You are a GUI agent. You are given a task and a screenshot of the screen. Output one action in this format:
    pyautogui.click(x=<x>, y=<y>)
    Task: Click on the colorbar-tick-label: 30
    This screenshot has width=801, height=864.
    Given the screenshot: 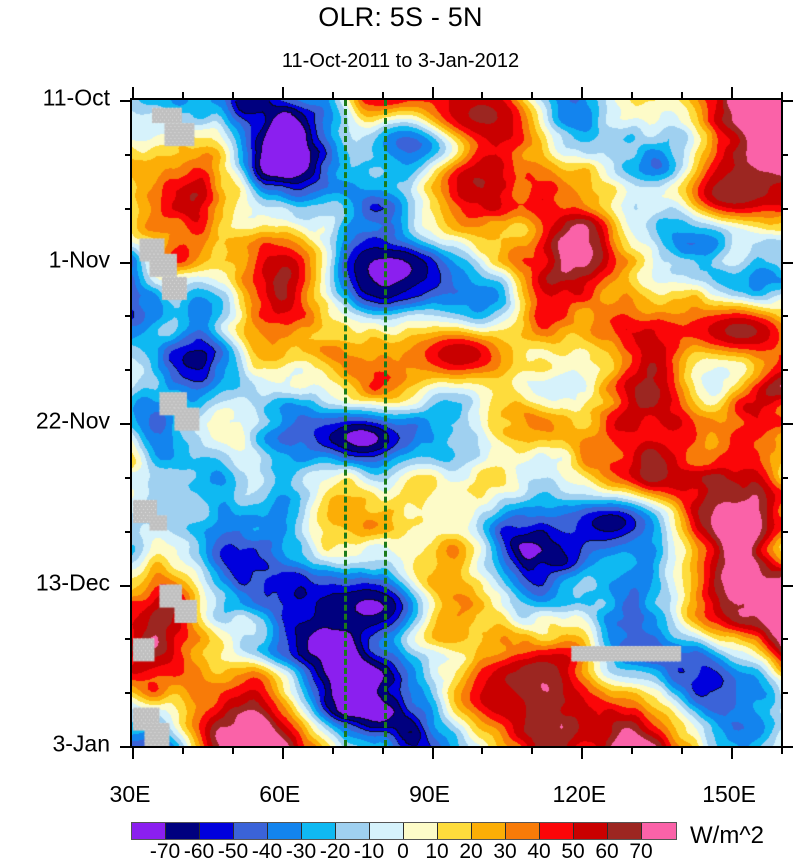 What is the action you would take?
    pyautogui.click(x=505, y=851)
    